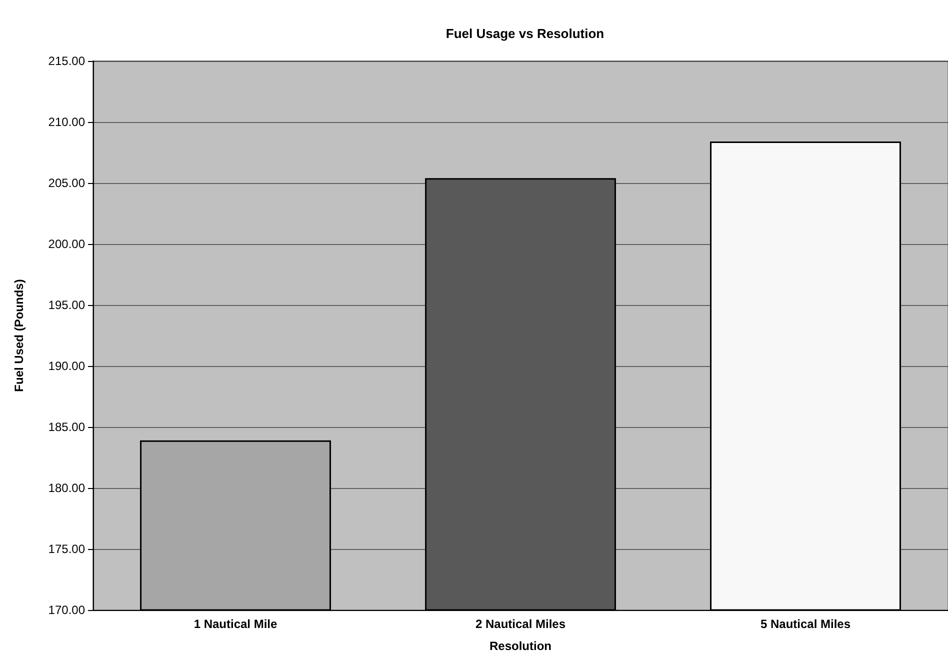 This screenshot has width=948, height=659. I want to click on y-axis-title: Fuel Used (Pounds), so click(19, 335).